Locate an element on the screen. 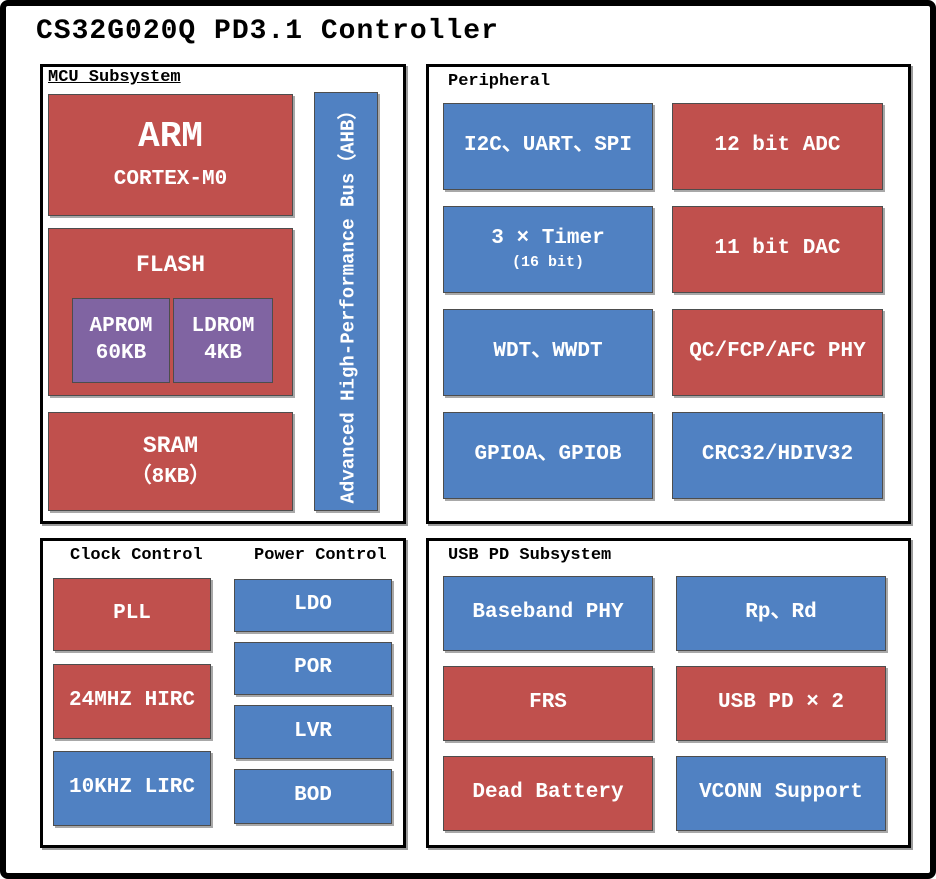 The height and width of the screenshot is (879, 936). block-label: GPIOA、GPIOB is located at coordinates (548, 455).